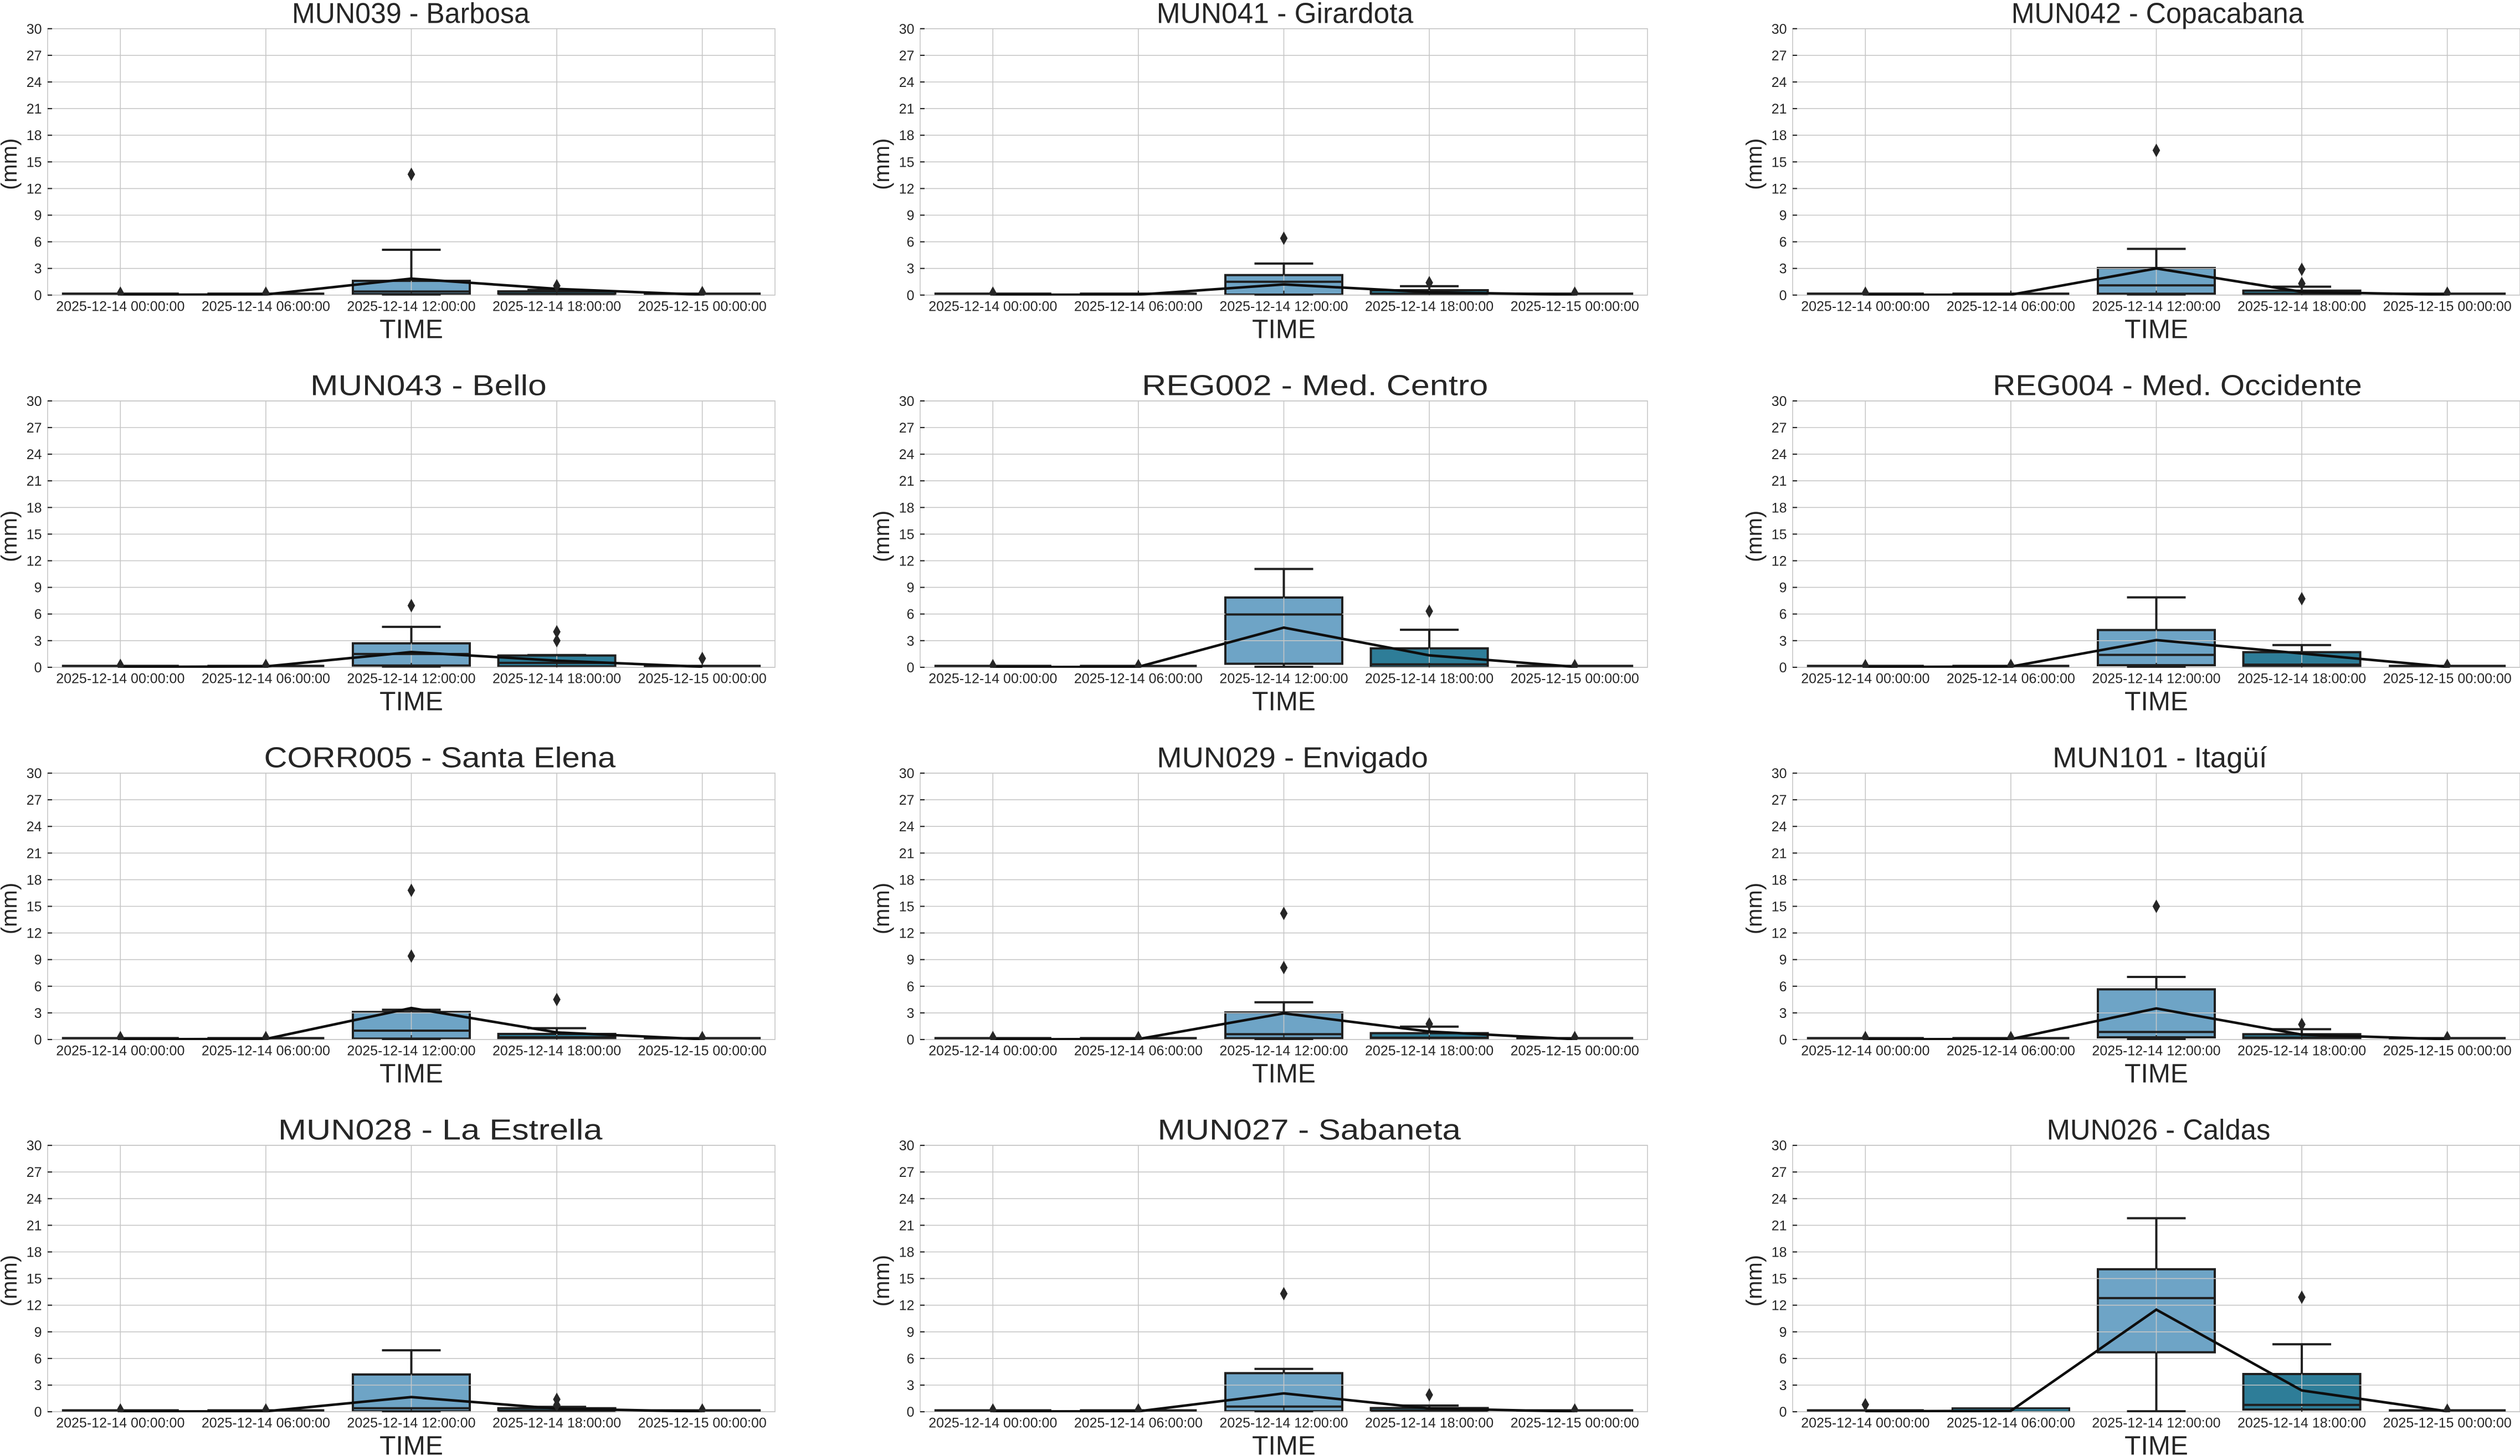 This screenshot has width=2520, height=1456. I want to click on svg-text: MUN042 - Copacabana, so click(2157, 14).